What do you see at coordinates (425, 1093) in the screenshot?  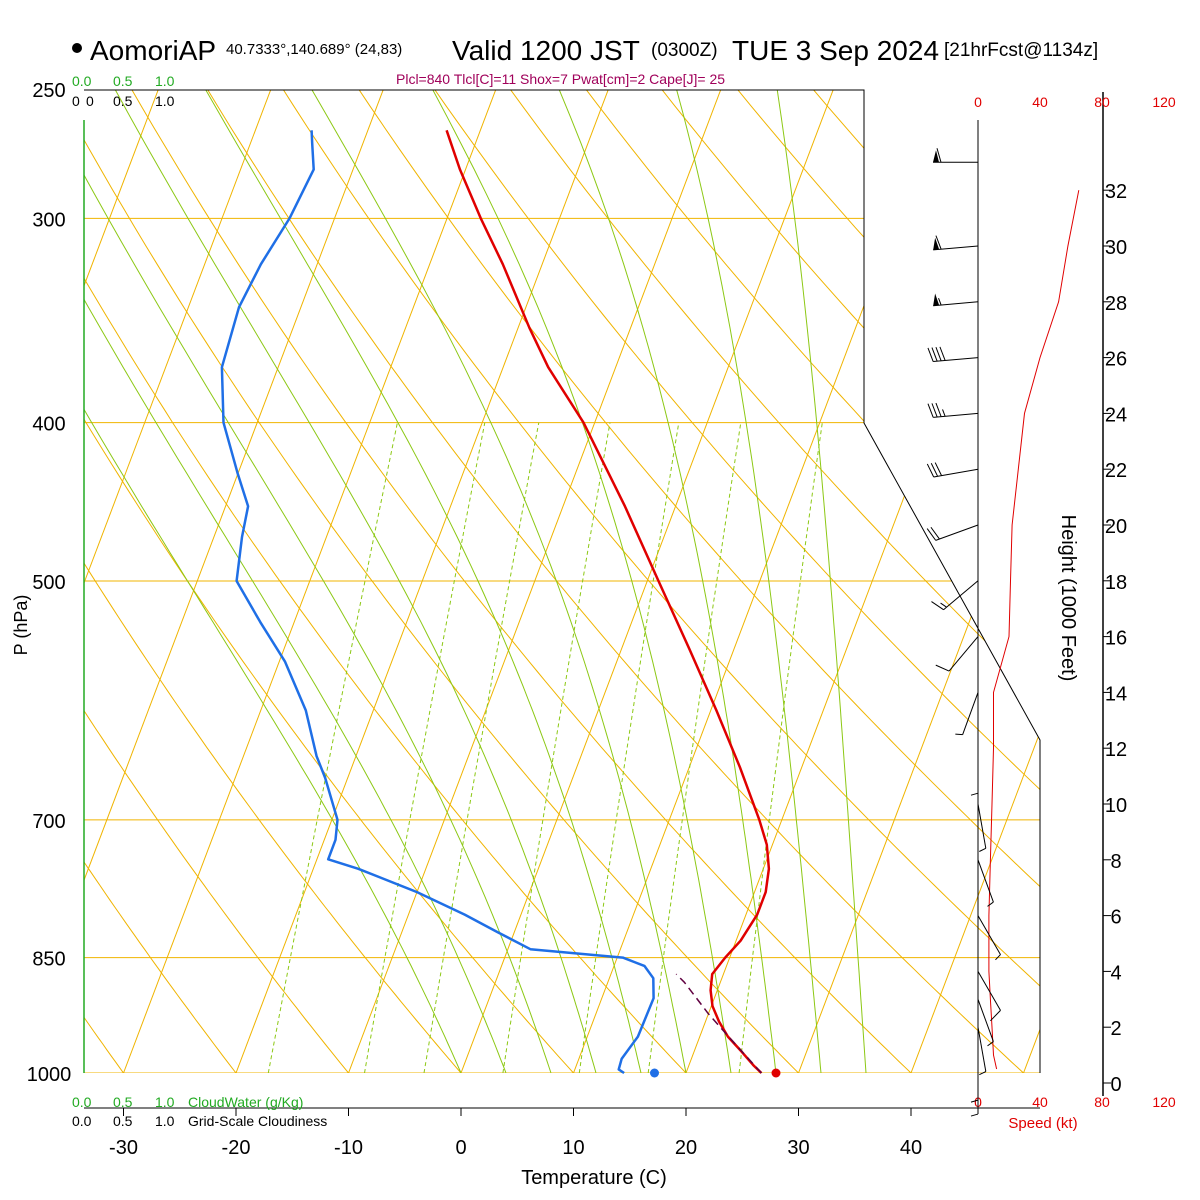 I see `mixing-ratio-label: 3` at bounding box center [425, 1093].